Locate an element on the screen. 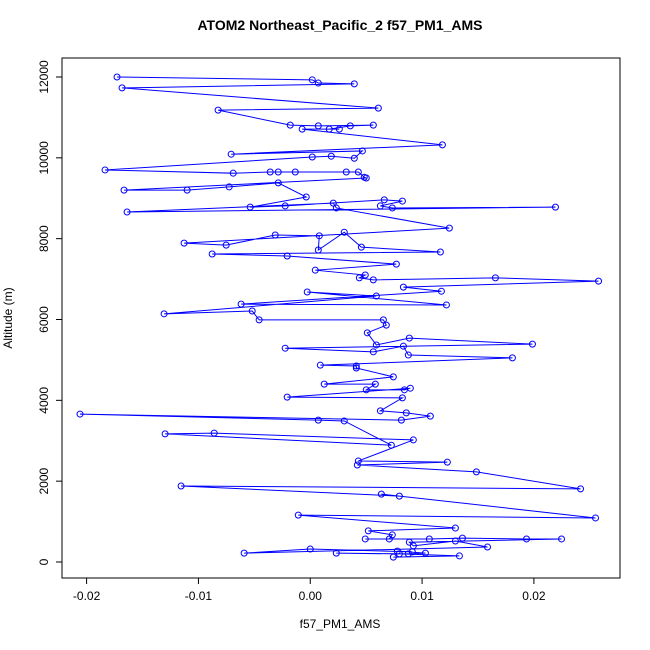  x-tick-label: -0.01 is located at coordinates (199, 596).